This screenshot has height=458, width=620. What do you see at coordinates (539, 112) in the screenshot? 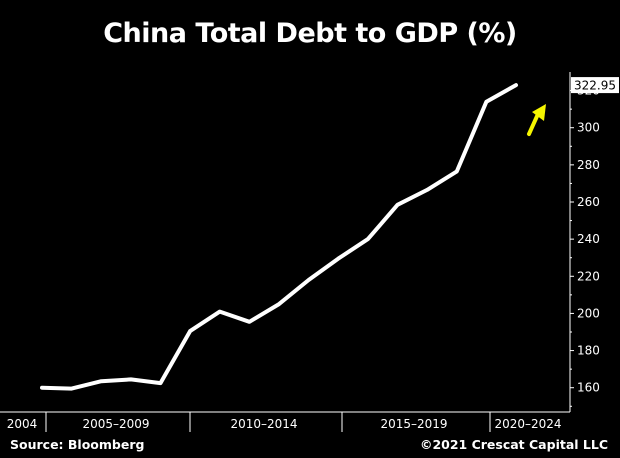
I see `up-arrow-head` at bounding box center [539, 112].